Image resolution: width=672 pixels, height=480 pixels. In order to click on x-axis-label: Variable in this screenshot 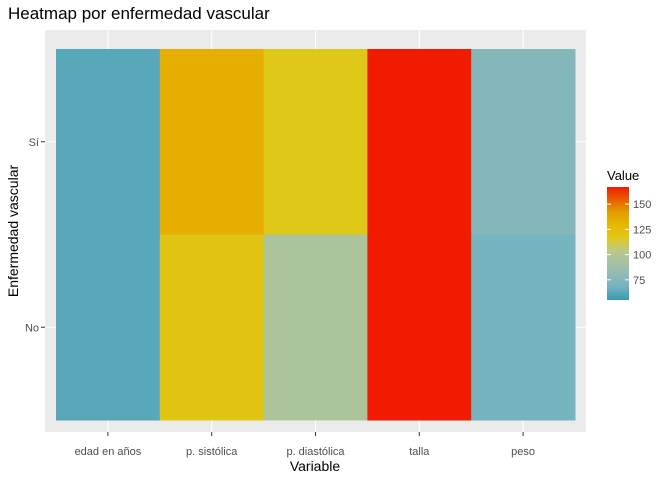, I will do `click(315, 466)`.